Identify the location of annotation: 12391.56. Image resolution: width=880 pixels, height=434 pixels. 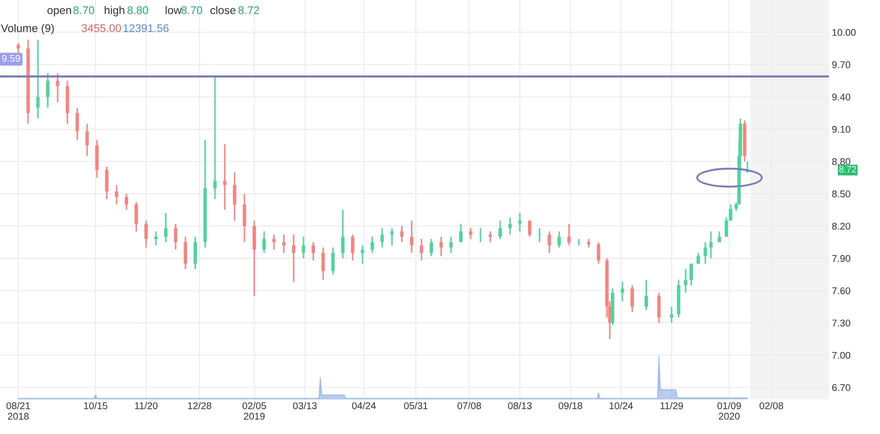
(146, 28).